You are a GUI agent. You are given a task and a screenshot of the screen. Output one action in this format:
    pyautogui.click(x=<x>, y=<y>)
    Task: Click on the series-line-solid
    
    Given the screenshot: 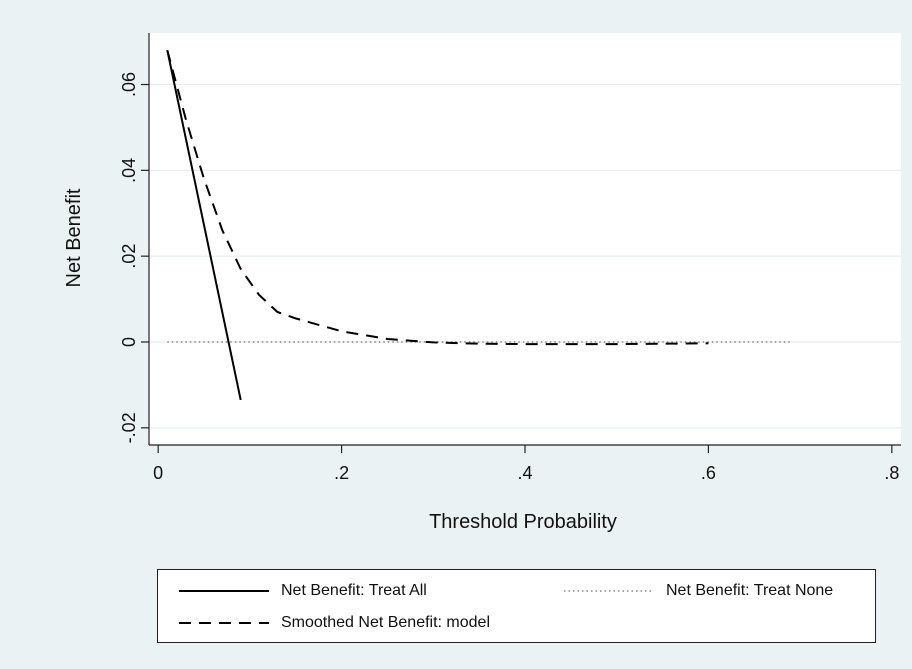 What is the action you would take?
    pyautogui.click(x=204, y=225)
    